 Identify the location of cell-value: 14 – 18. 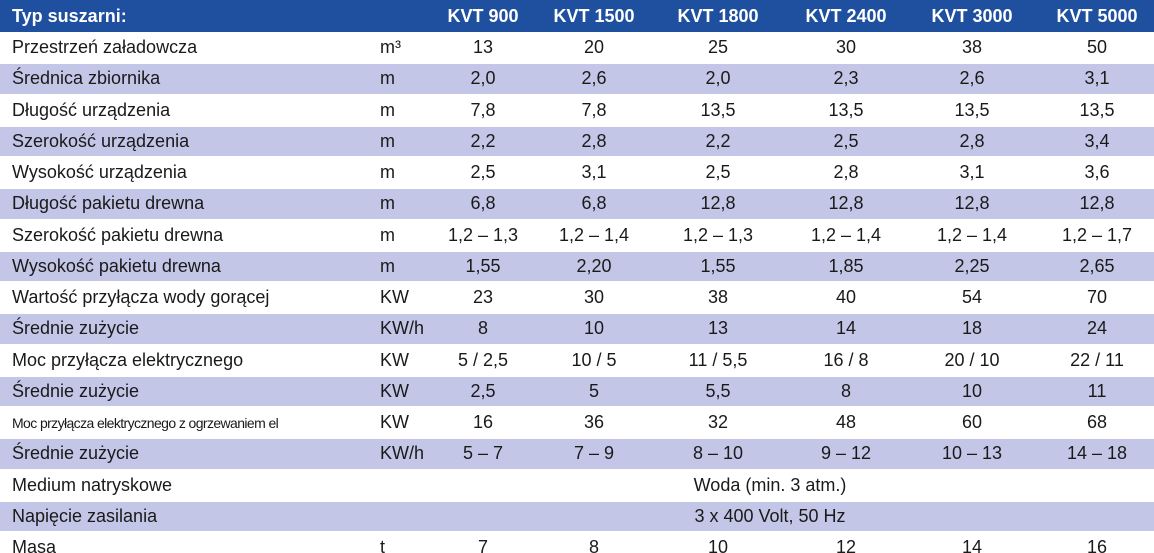
(1097, 453).